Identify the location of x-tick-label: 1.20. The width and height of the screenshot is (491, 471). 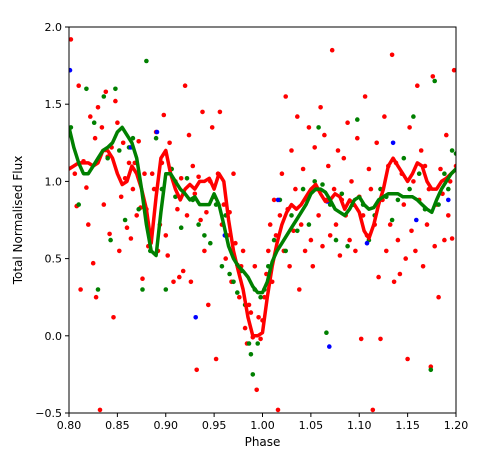
(456, 425).